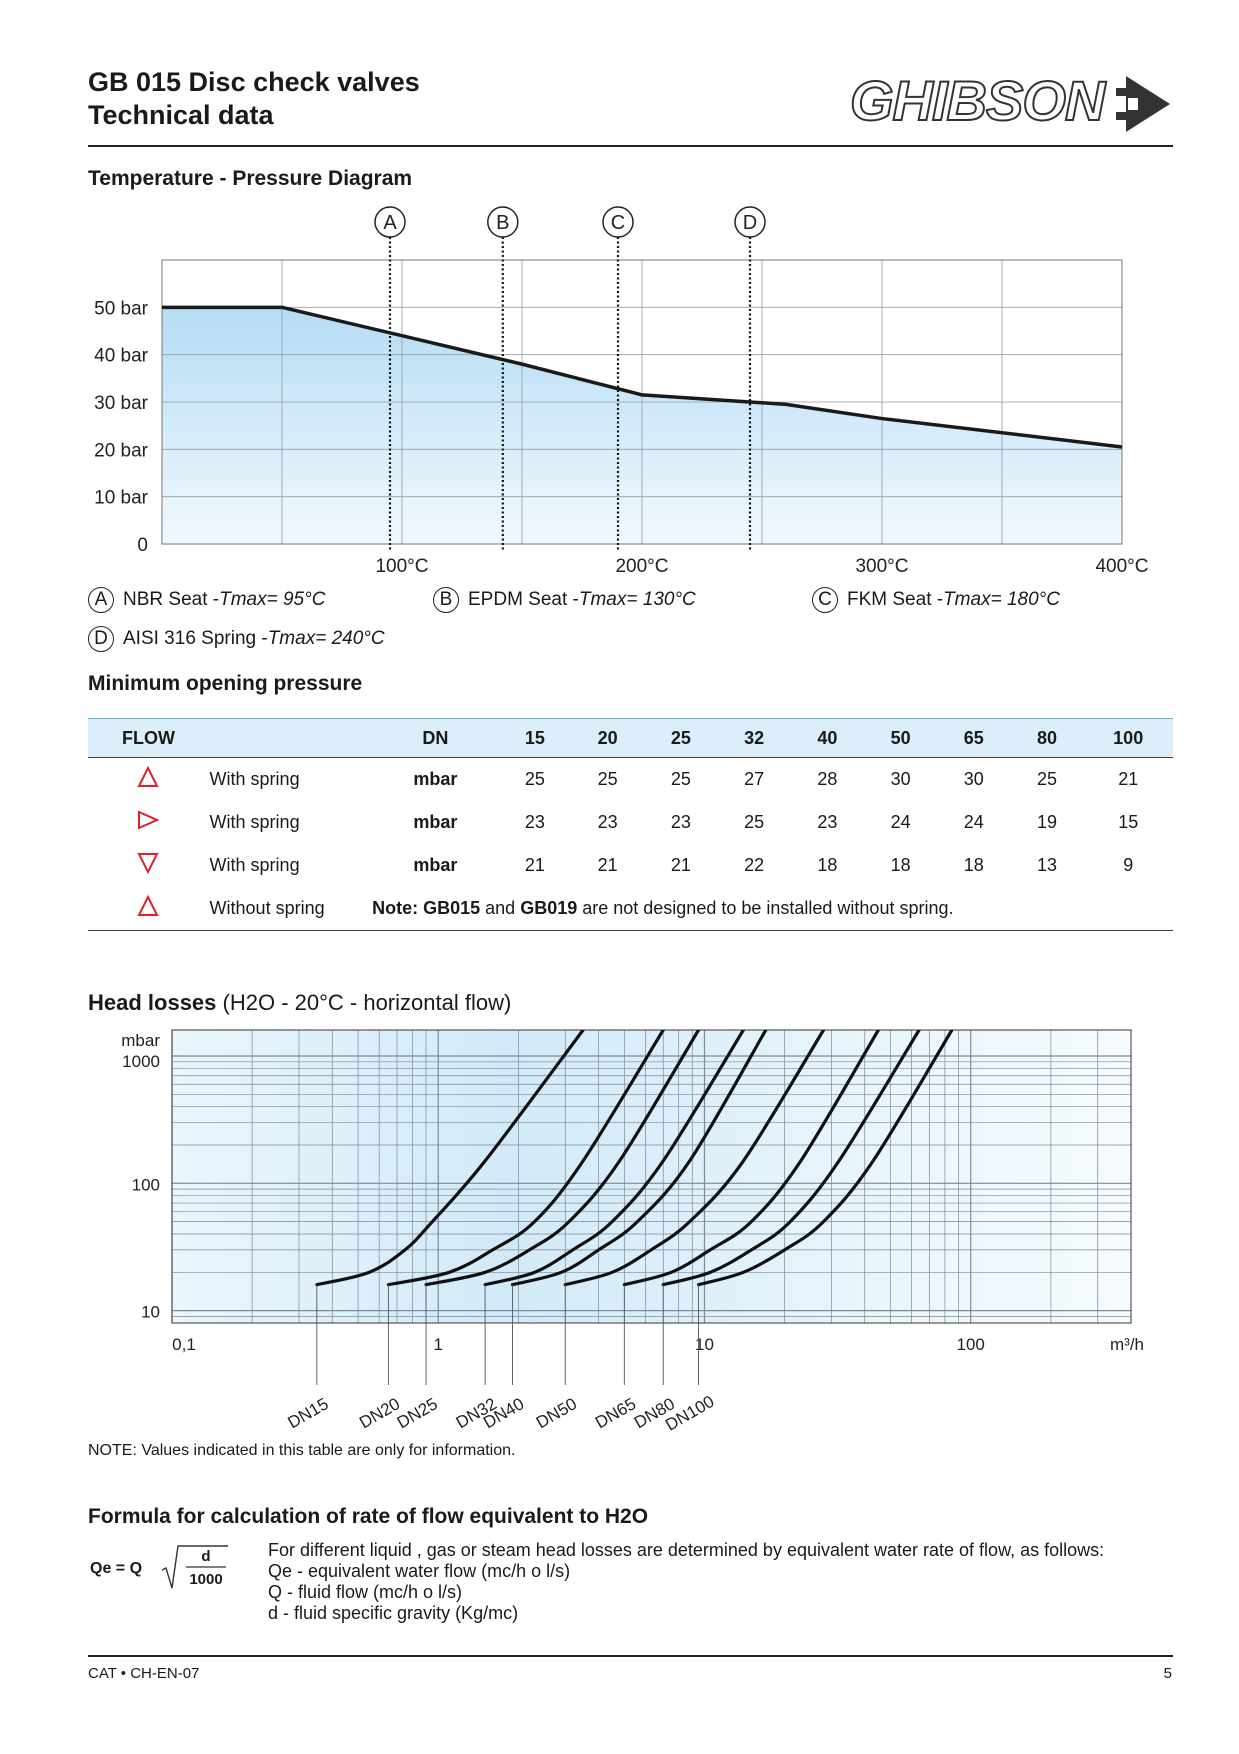 The image size is (1239, 1754). What do you see at coordinates (121, 498) in the screenshot?
I see `y-tick-label: 10 bar` at bounding box center [121, 498].